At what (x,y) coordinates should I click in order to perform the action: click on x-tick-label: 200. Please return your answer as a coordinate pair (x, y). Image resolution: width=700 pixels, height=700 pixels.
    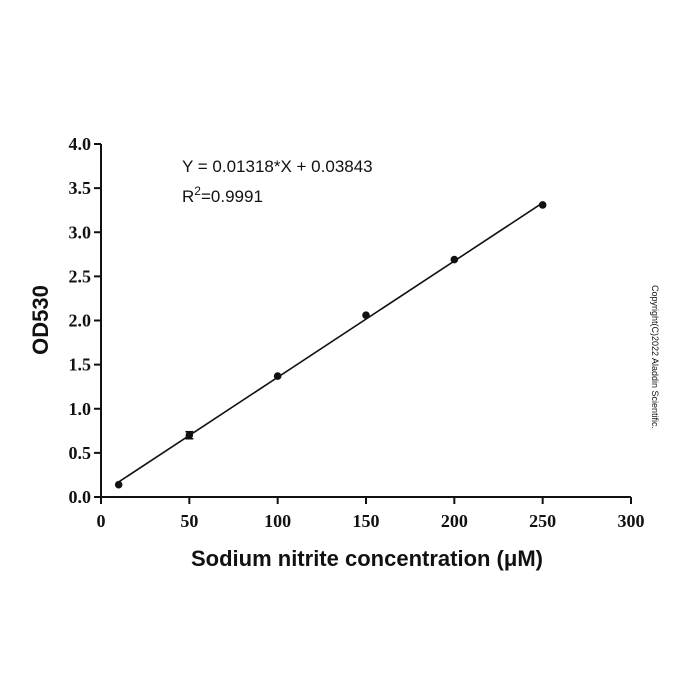
    Looking at the image, I should click on (454, 521).